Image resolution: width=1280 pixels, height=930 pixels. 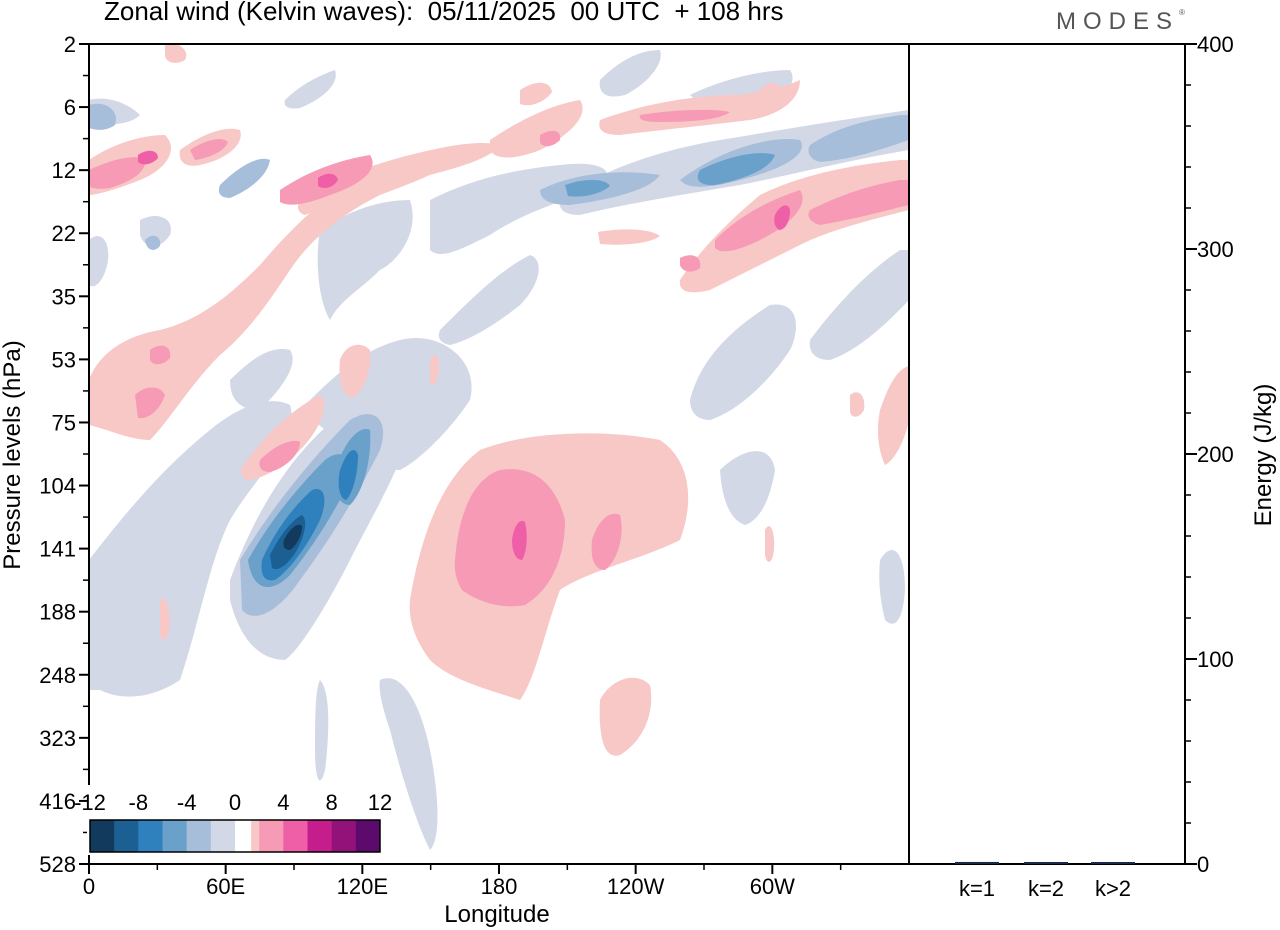 I want to click on colorbar-zero-swatch, so click(x=243, y=836).